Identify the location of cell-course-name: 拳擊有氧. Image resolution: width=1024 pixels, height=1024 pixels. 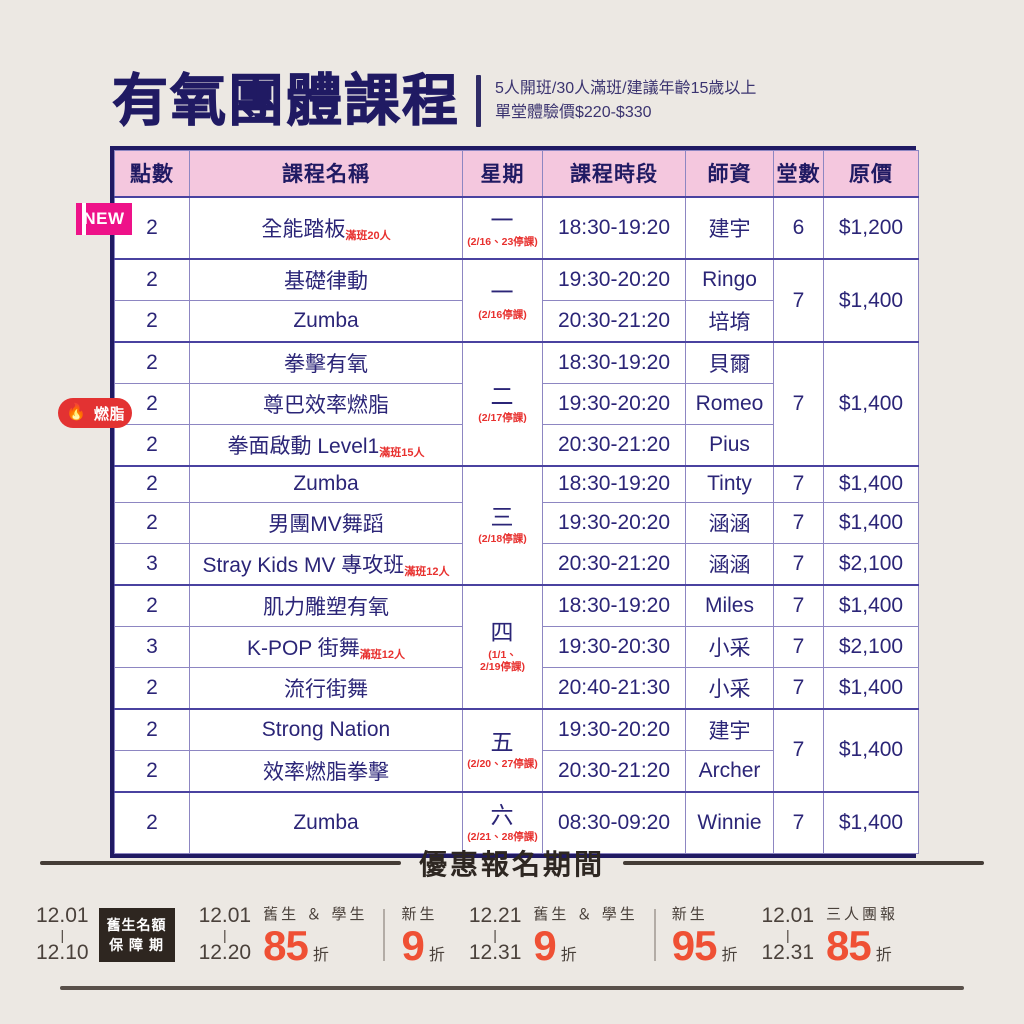
(326, 362).